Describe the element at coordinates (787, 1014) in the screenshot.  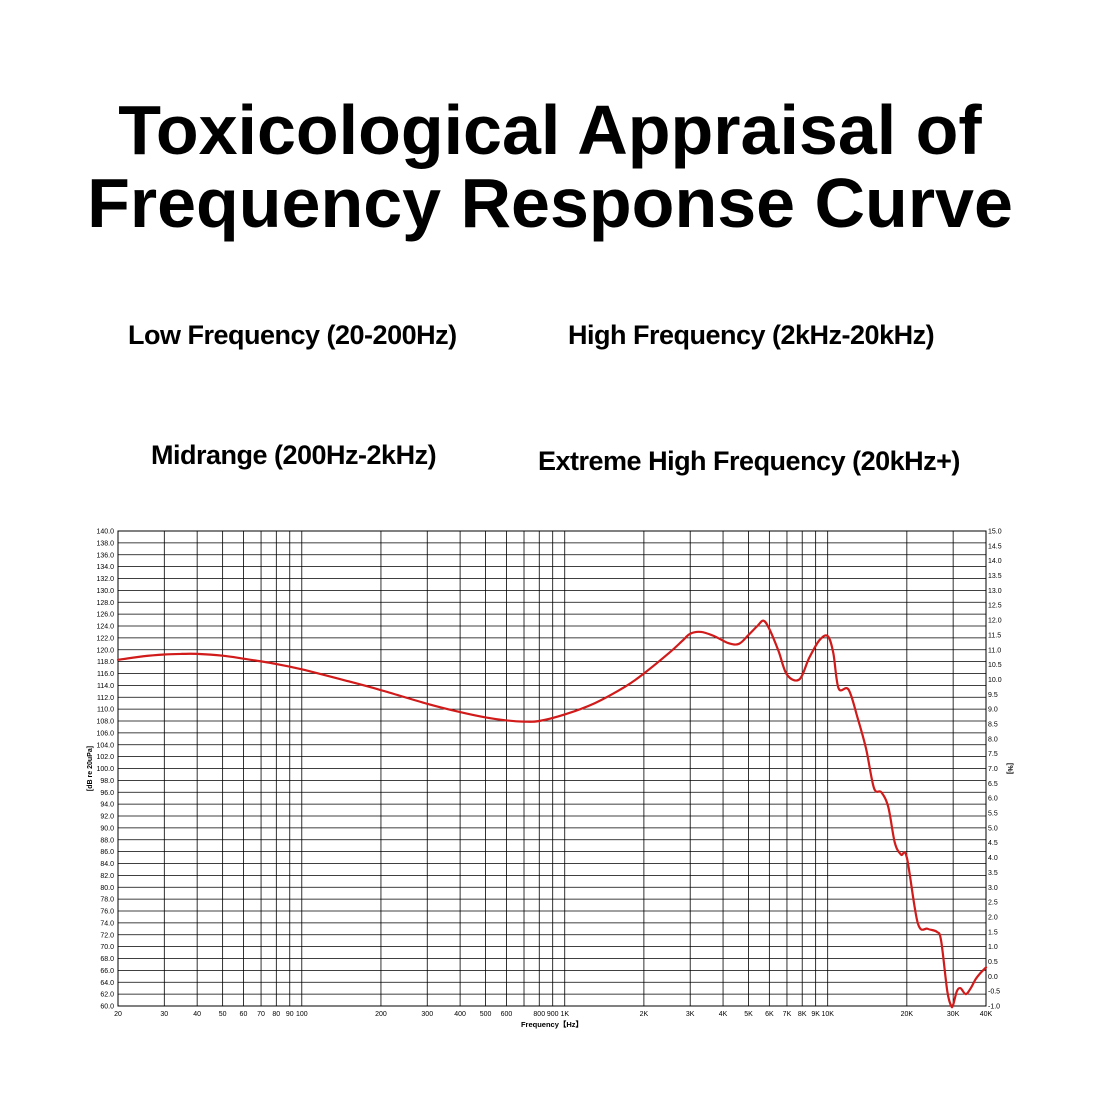
I see `x-tick-label: 7K` at that location.